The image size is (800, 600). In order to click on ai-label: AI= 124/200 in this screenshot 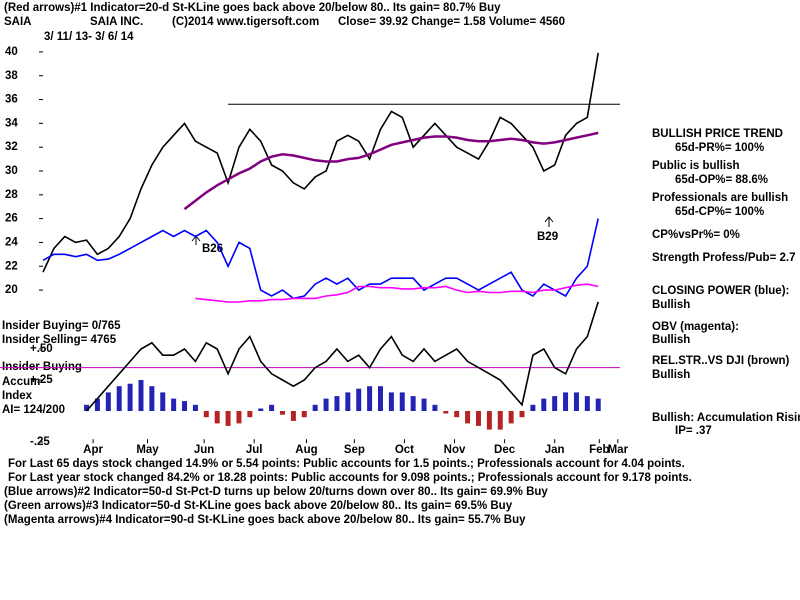, I will do `click(33, 410)`.